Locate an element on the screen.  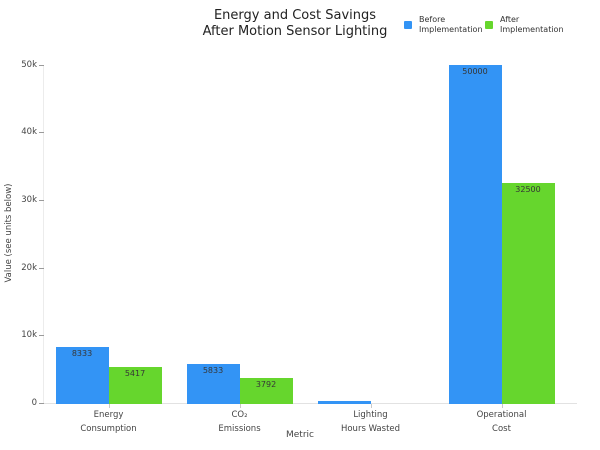
legend-item-after: After Implementation is located at coordinates (524, 24).